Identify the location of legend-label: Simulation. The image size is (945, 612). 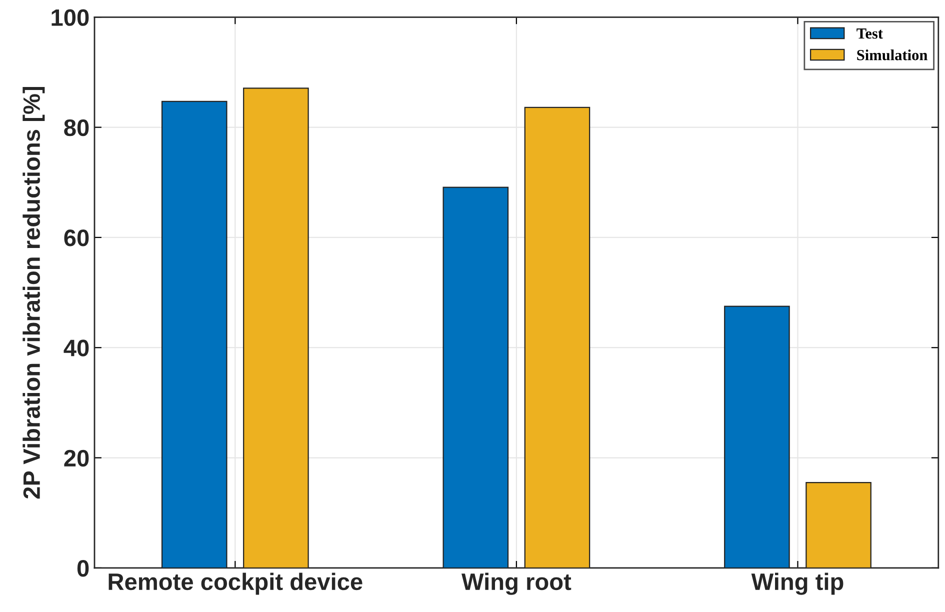
(892, 55).